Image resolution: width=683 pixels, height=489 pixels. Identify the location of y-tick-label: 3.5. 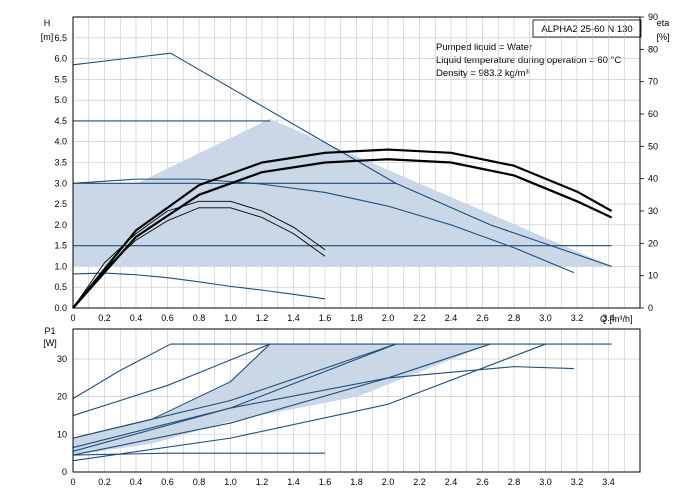
(60, 163).